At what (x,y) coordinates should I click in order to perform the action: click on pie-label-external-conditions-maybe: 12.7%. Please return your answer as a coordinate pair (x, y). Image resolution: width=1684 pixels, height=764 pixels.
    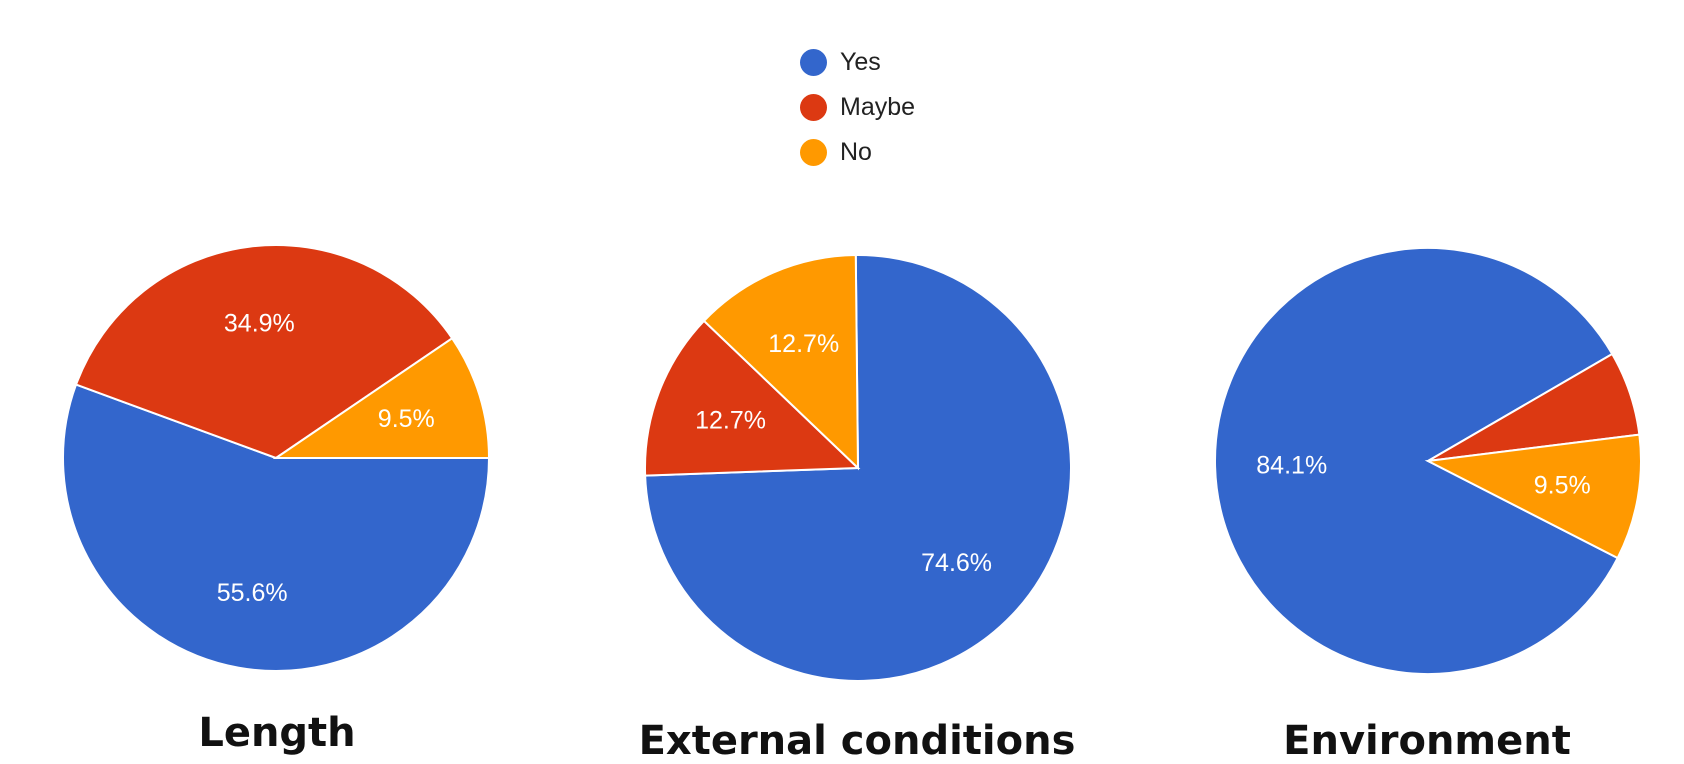
    Looking at the image, I should click on (730, 421).